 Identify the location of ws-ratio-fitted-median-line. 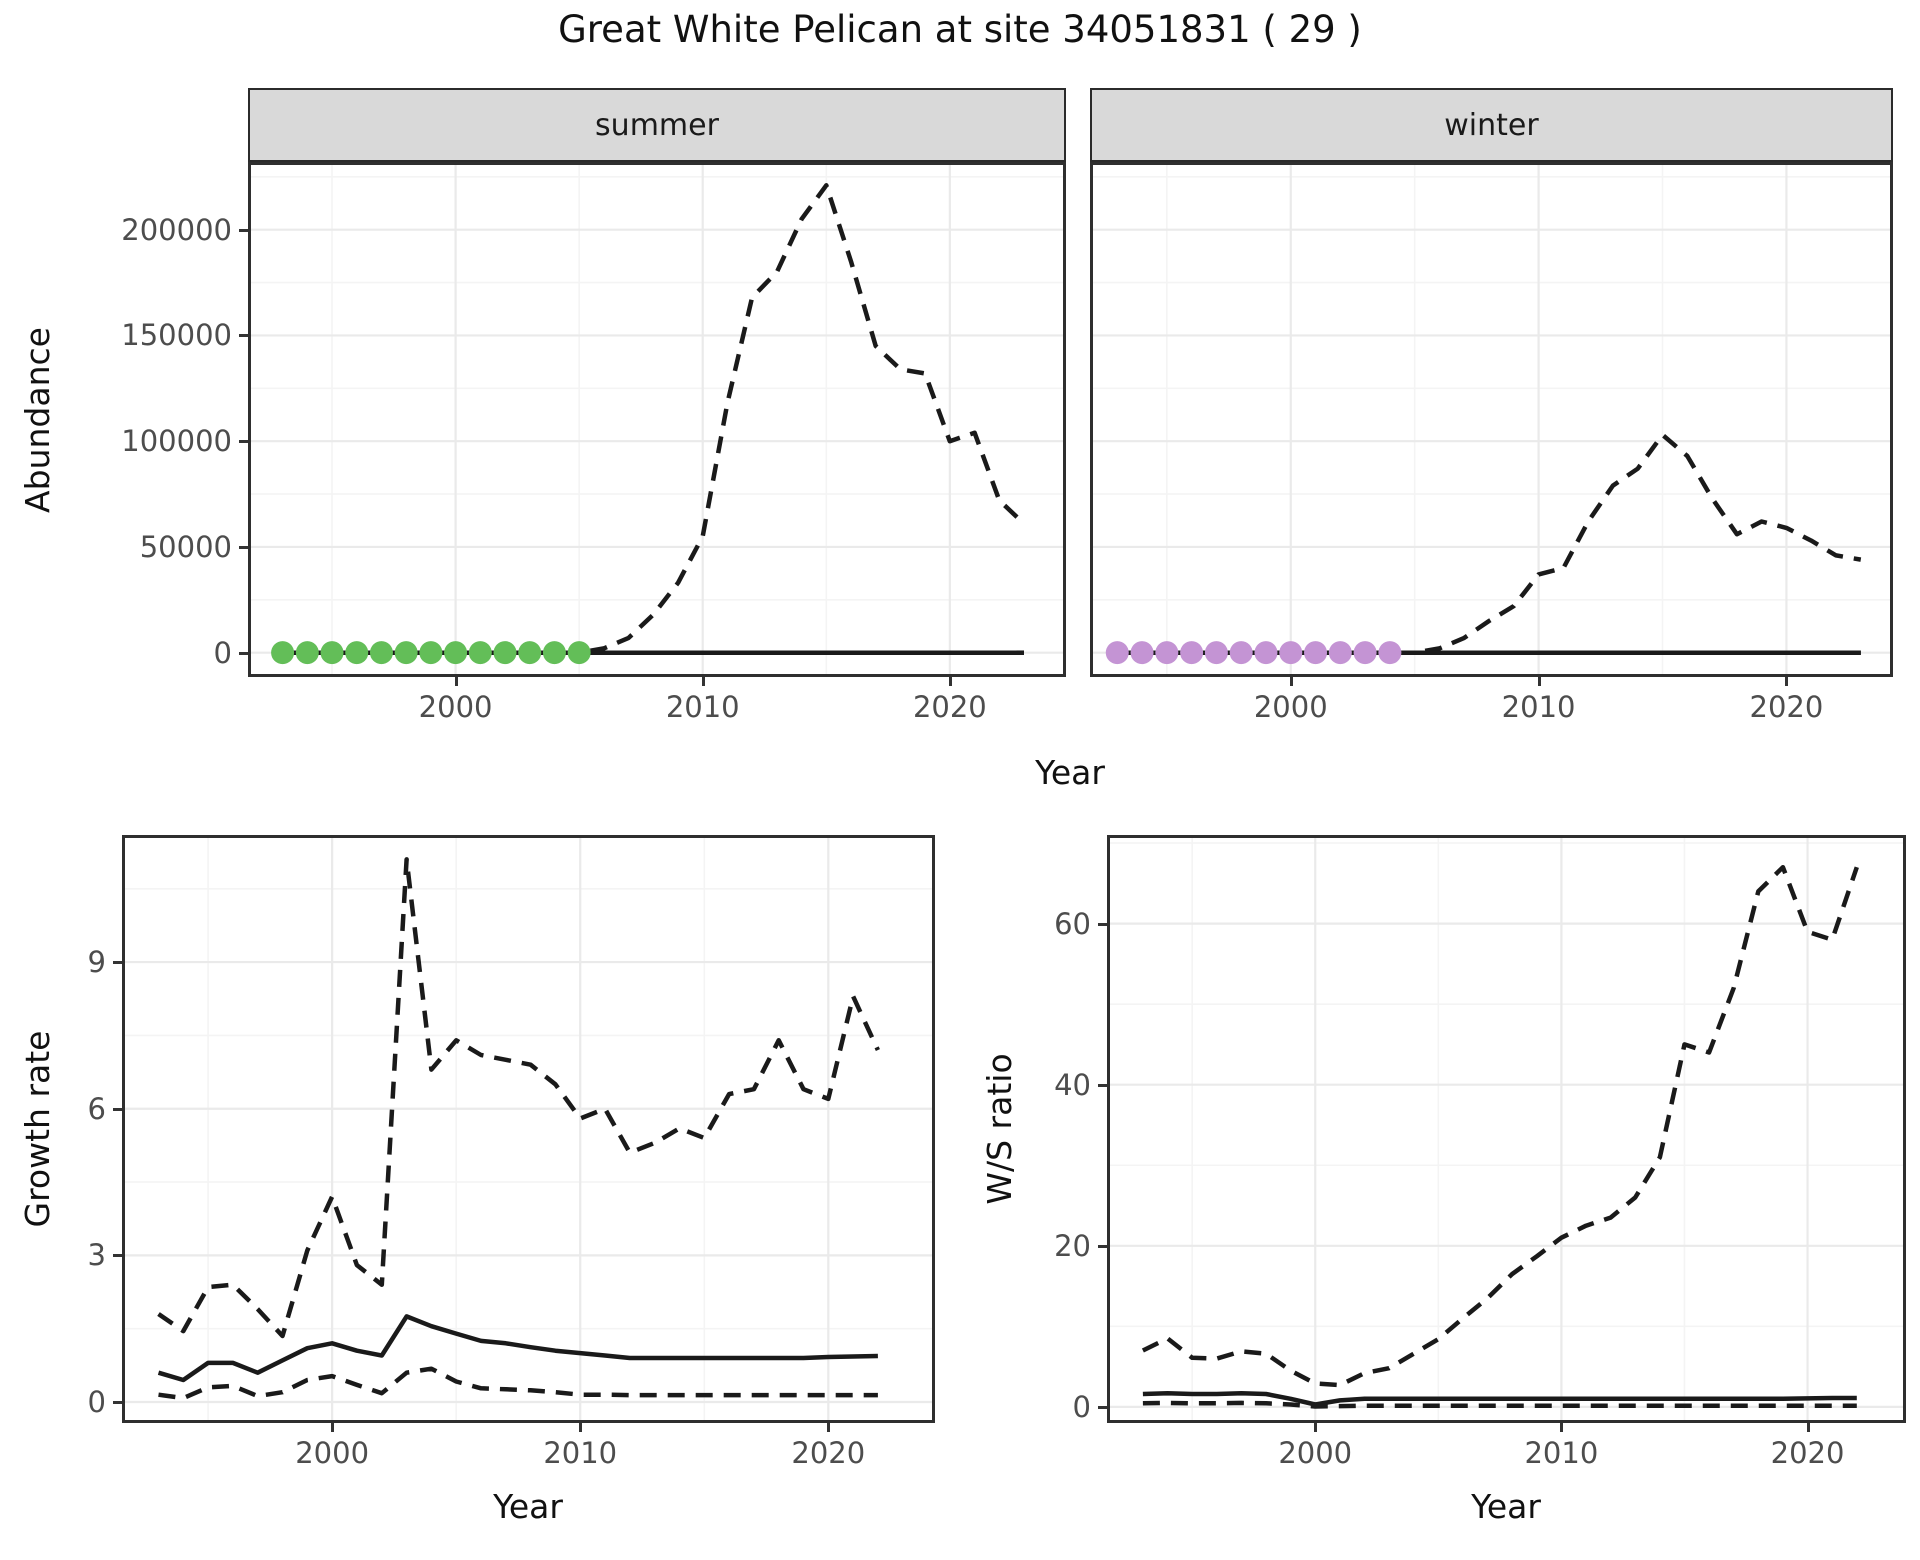
(1499, 1398).